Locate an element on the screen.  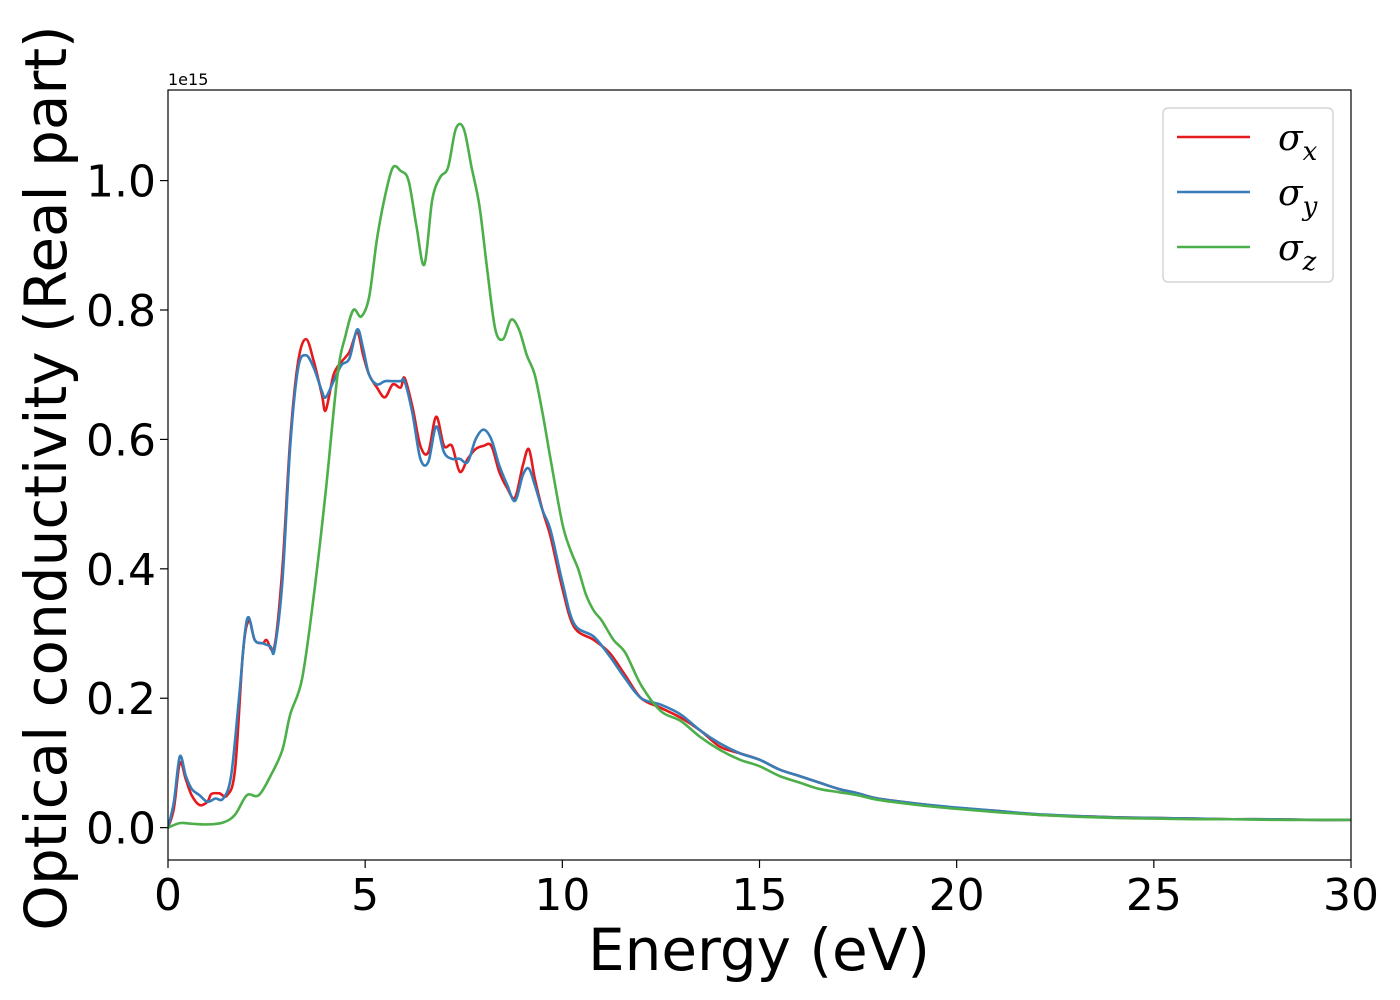
y-axis-label: Optical conductivity (Real part) is located at coordinates (46, 477).